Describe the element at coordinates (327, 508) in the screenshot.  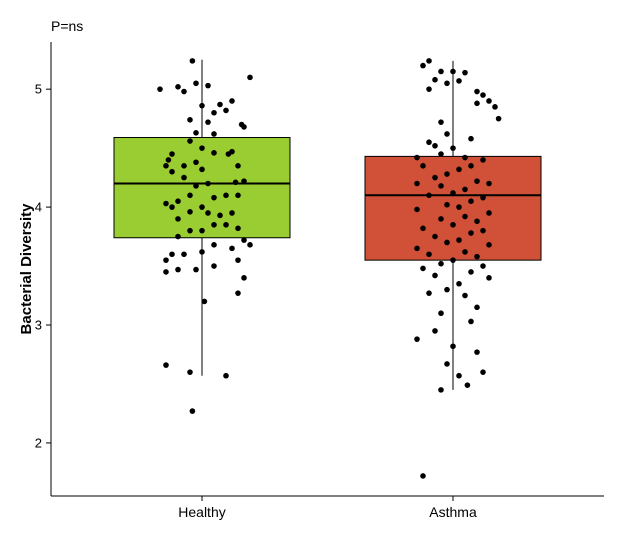
I see `x-ticks: Healthy Asthma` at that location.